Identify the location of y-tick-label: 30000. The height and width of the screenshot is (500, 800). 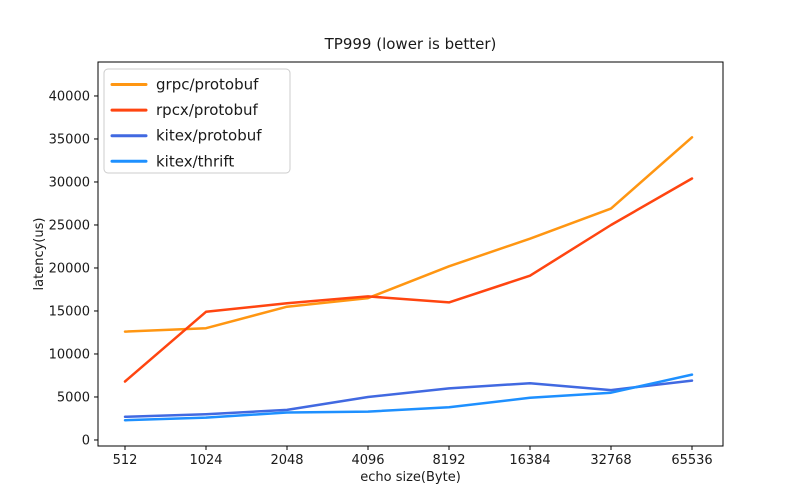
(69, 182).